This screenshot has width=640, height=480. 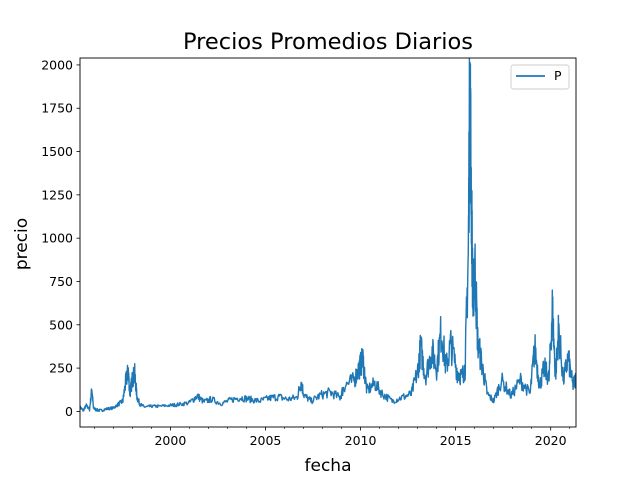 What do you see at coordinates (69, 411) in the screenshot?
I see `y-tick-label: 0` at bounding box center [69, 411].